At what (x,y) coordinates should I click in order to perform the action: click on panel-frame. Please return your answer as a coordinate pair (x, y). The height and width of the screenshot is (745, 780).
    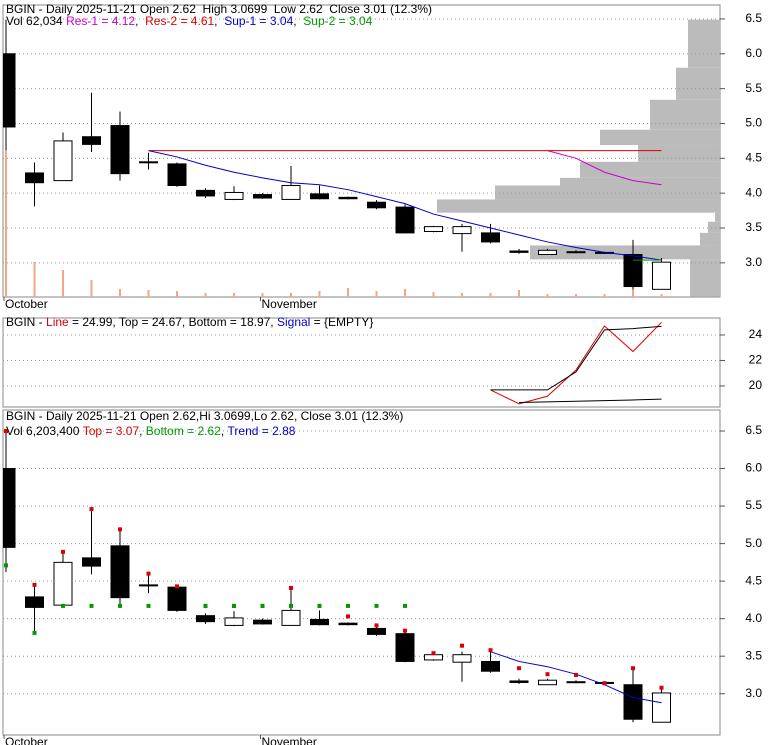
    Looking at the image, I should click on (361, 362).